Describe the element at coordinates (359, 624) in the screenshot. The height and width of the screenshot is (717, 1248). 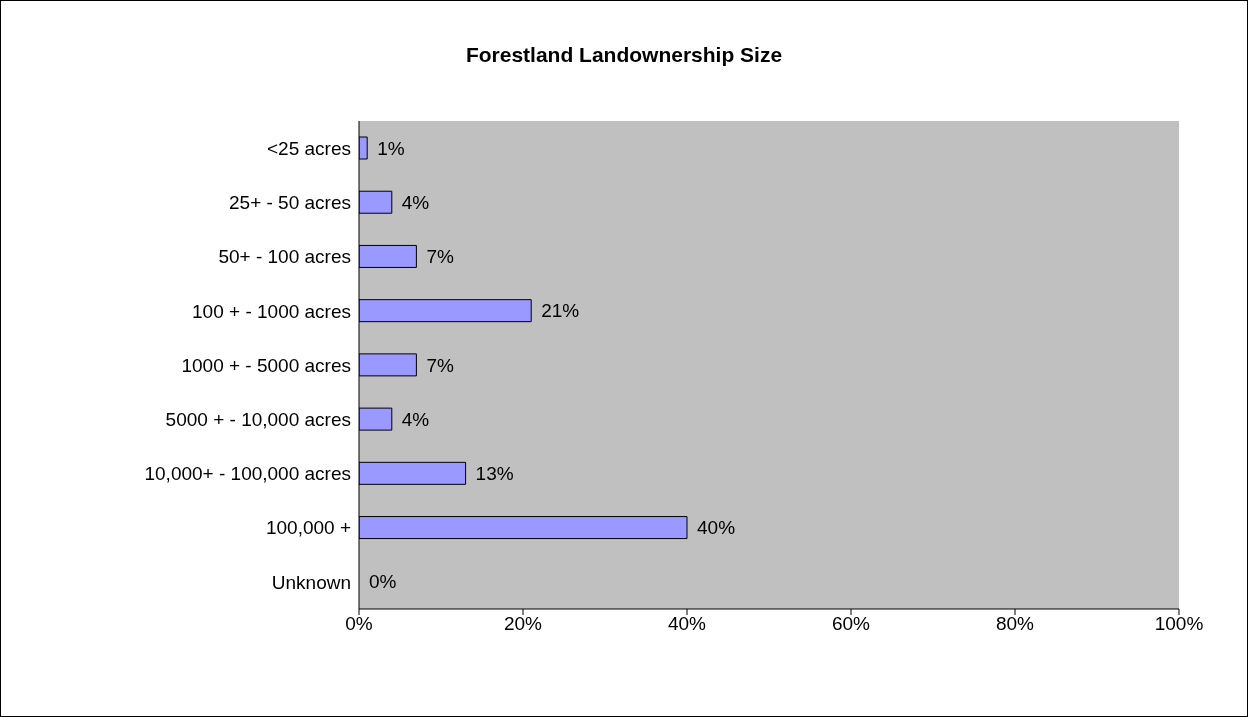
I see `x-tick-label: 0%` at that location.